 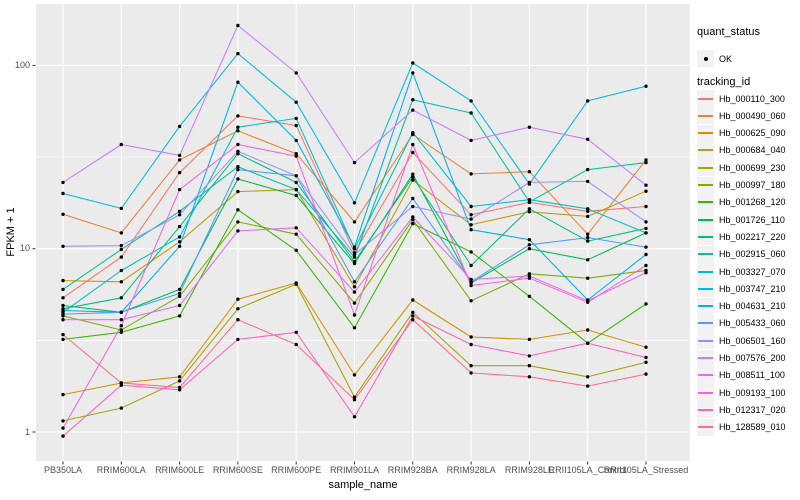 What do you see at coordinates (752, 115) in the screenshot?
I see `legend-item-label: Hb_000490_060` at bounding box center [752, 115].